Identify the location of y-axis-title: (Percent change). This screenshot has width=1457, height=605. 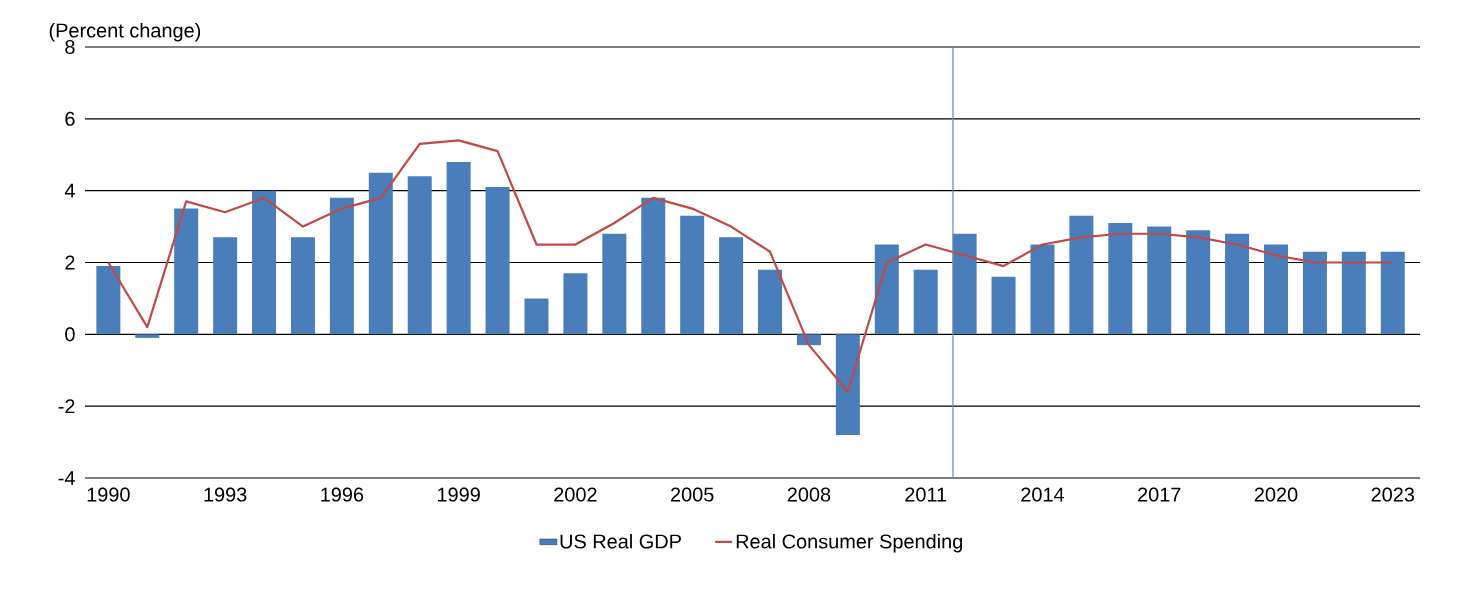
(125, 32).